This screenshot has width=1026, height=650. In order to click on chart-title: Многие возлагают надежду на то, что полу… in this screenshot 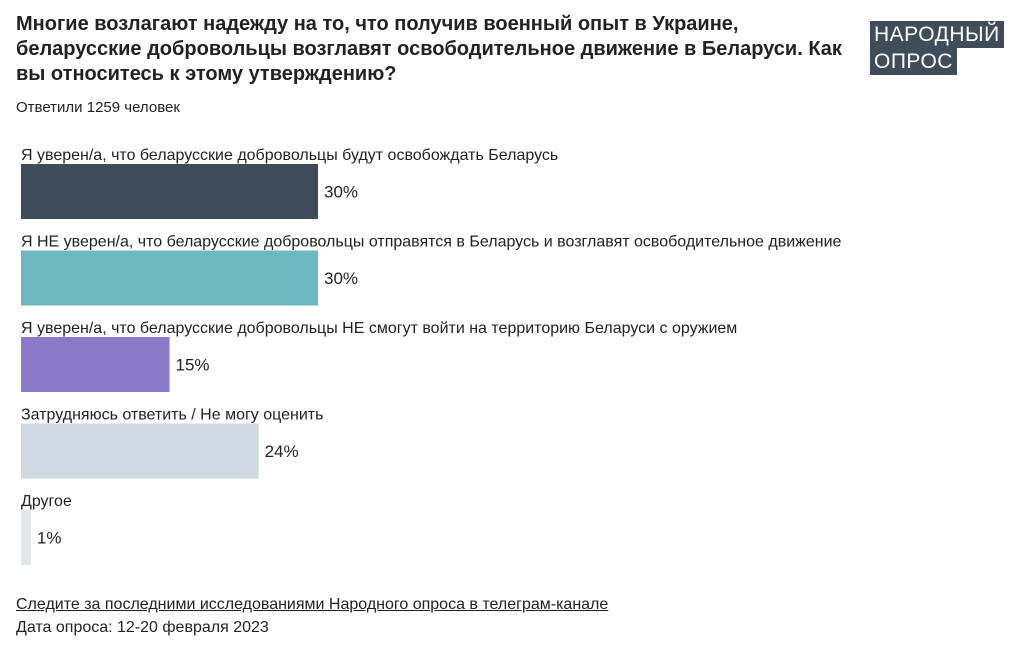, I will do `click(429, 49)`.